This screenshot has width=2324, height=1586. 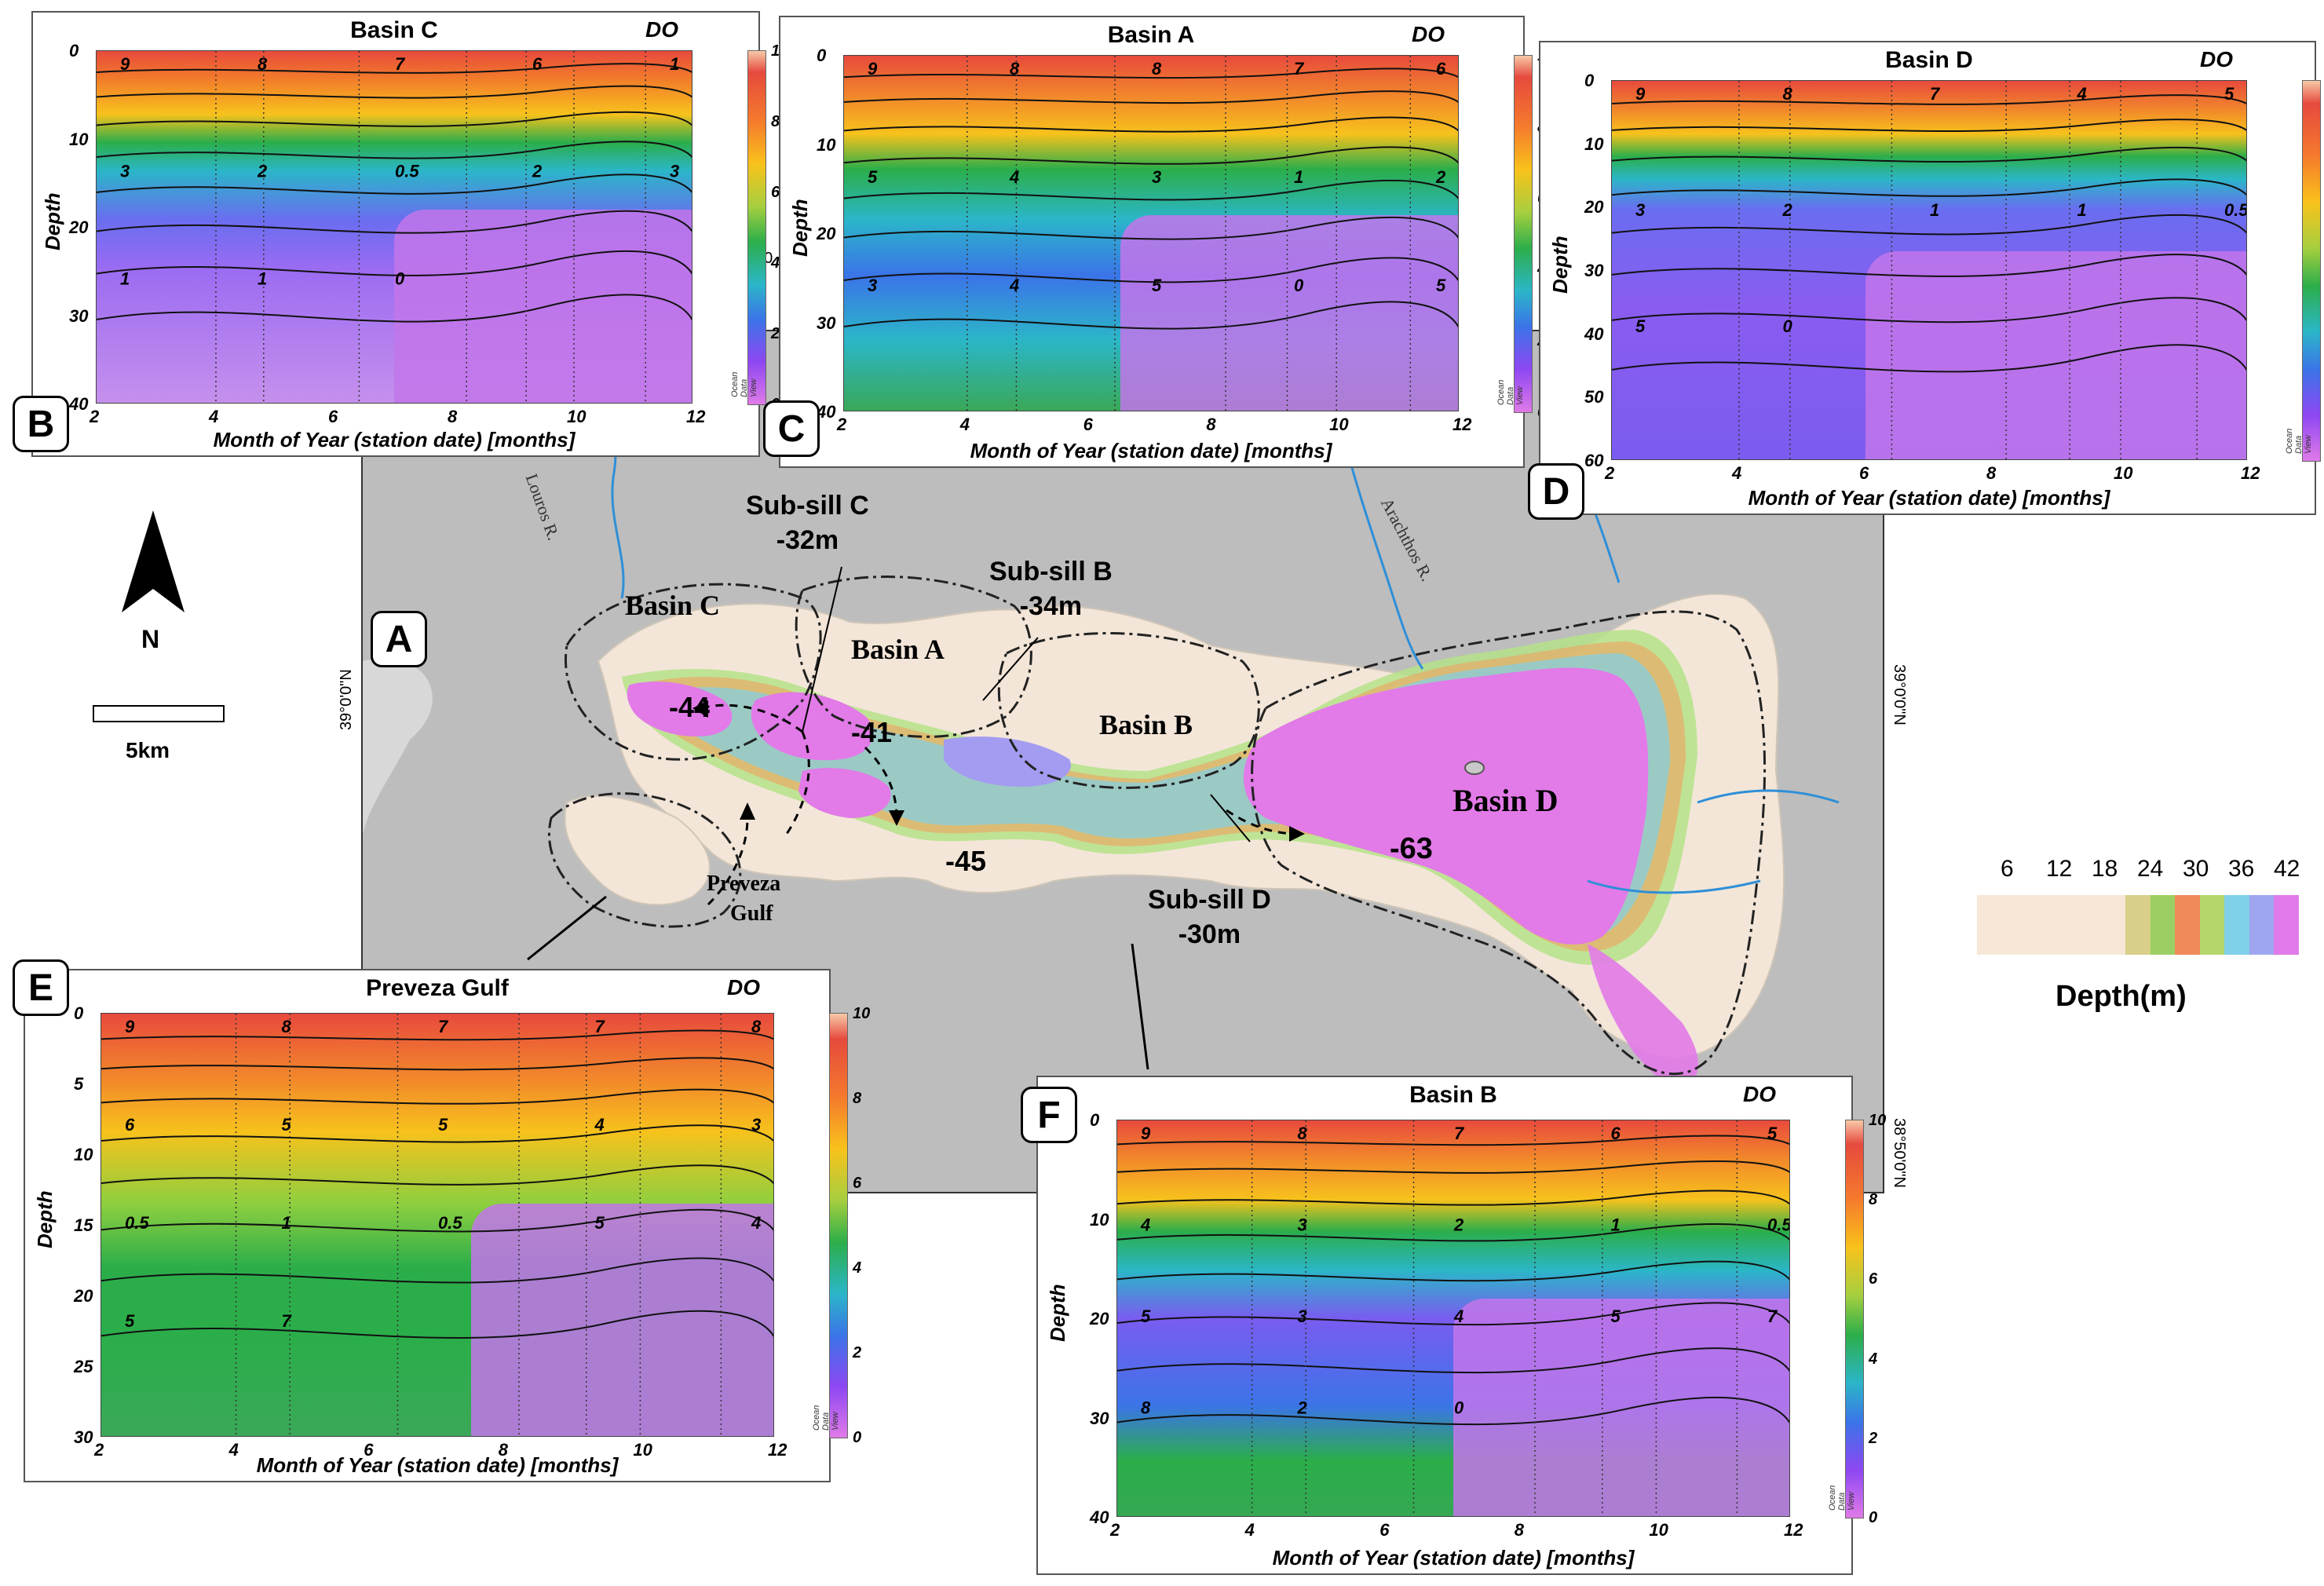 I want to click on panel-title: Basin D, so click(x=1929, y=60).